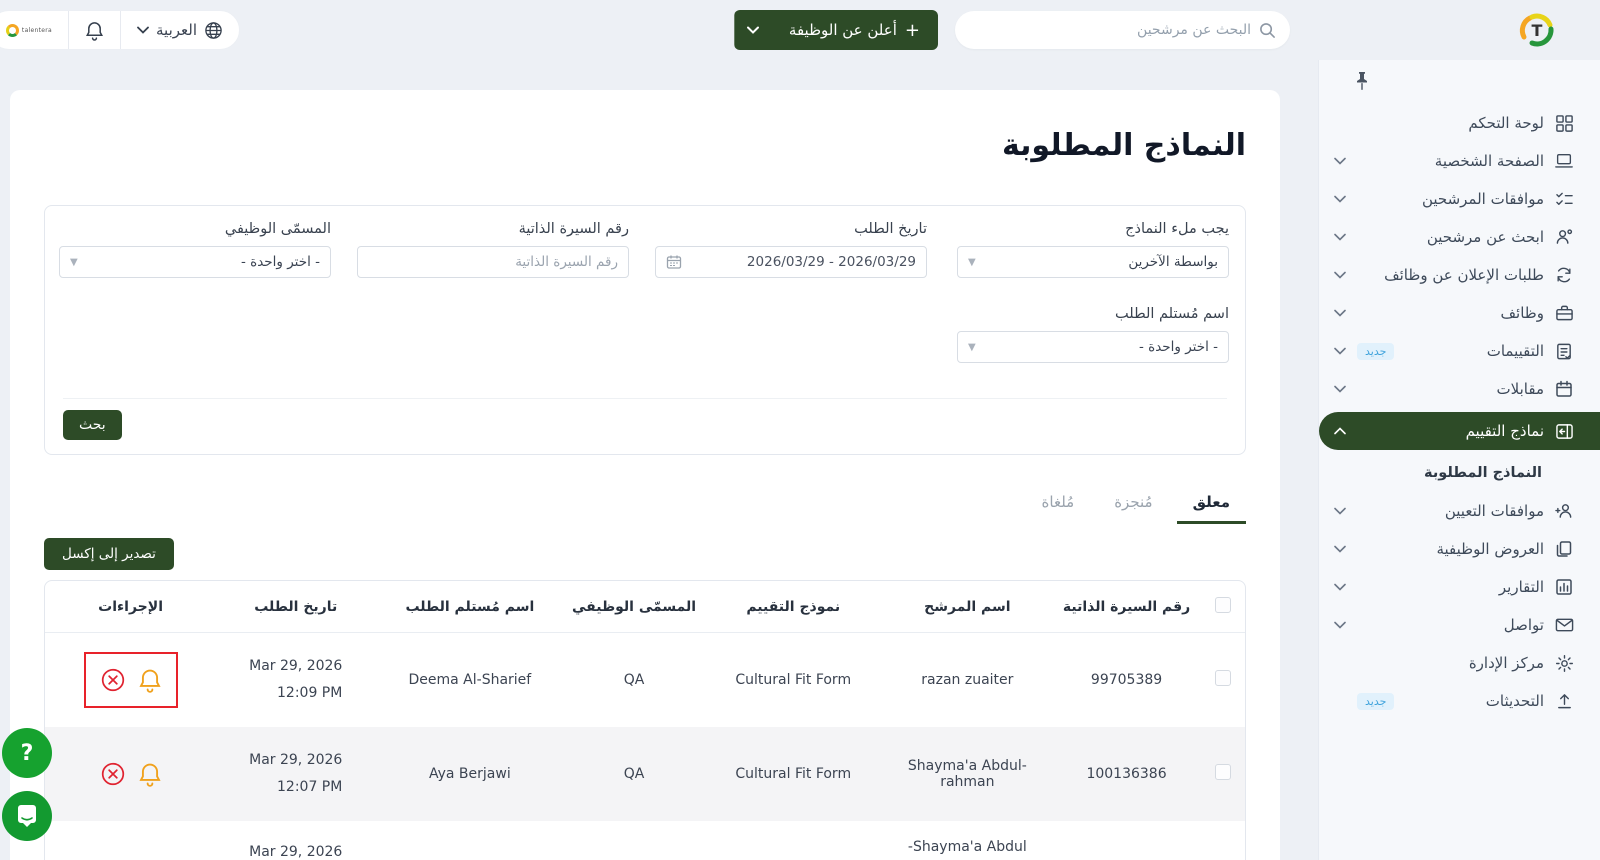 The height and width of the screenshot is (860, 1600). I want to click on tab-inactive: مُلغاة, so click(1058, 502).